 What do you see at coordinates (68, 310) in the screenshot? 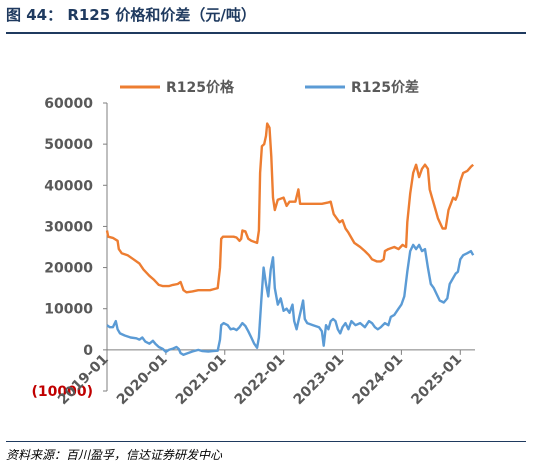
I see `y-tick-label: 10000` at bounding box center [68, 310].